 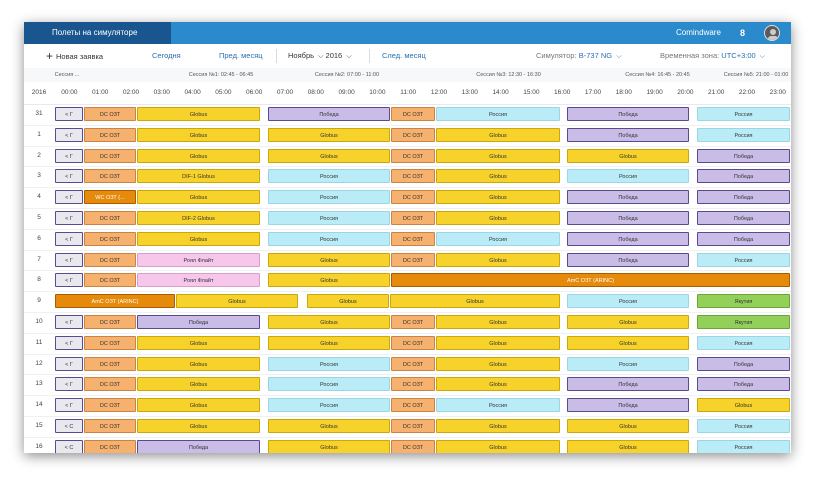 What do you see at coordinates (198, 218) in the screenshot?
I see `booking-block: DIF-2 Globus` at bounding box center [198, 218].